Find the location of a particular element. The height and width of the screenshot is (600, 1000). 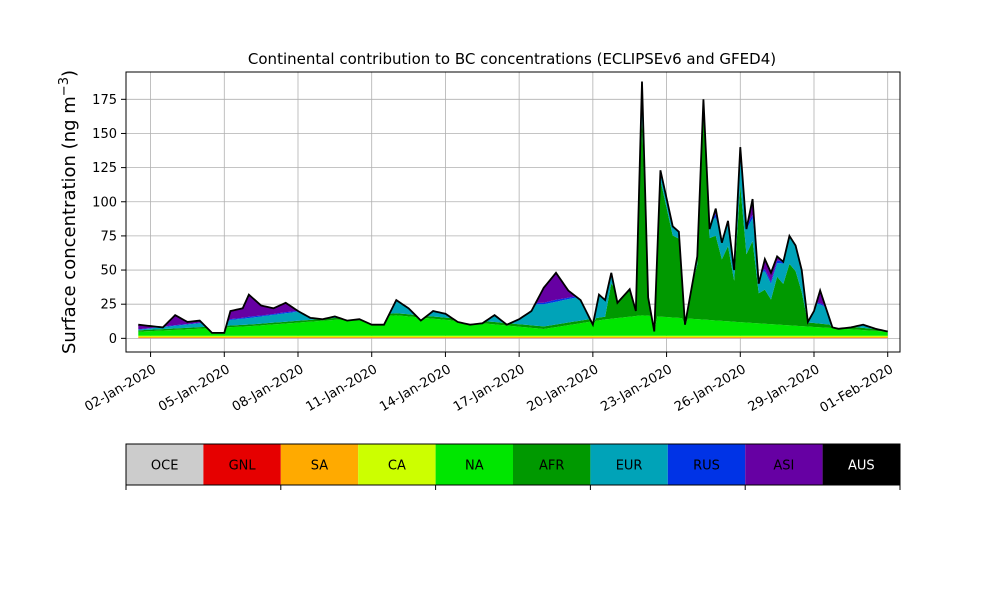

y-axis-title-exponent: −3 is located at coordinates (64, 86).